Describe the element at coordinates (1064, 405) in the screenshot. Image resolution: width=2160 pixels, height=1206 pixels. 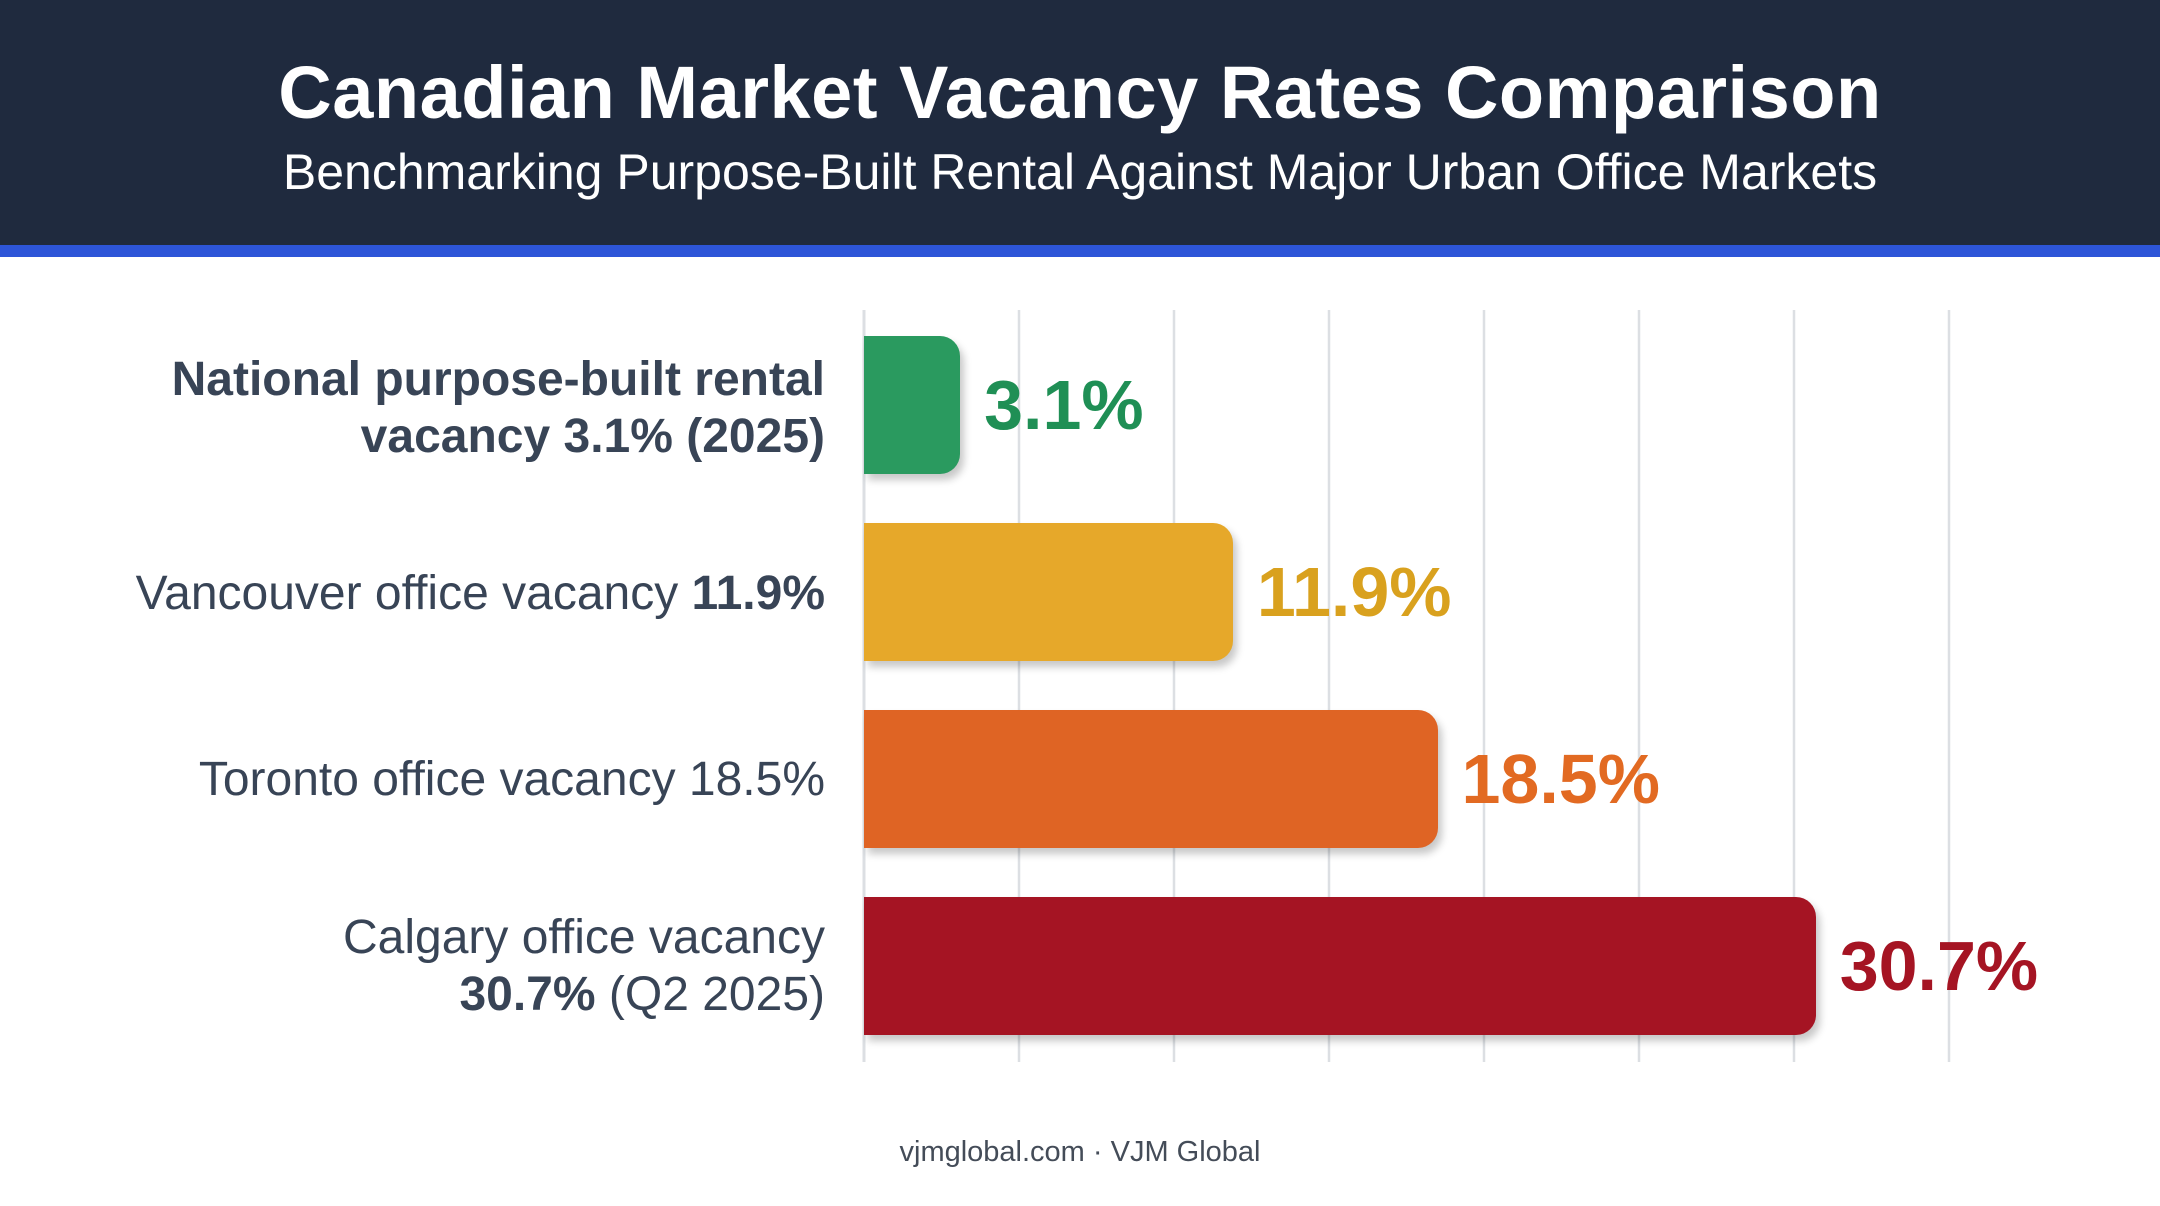
I see `value-label-national-rental: 3.1%` at that location.